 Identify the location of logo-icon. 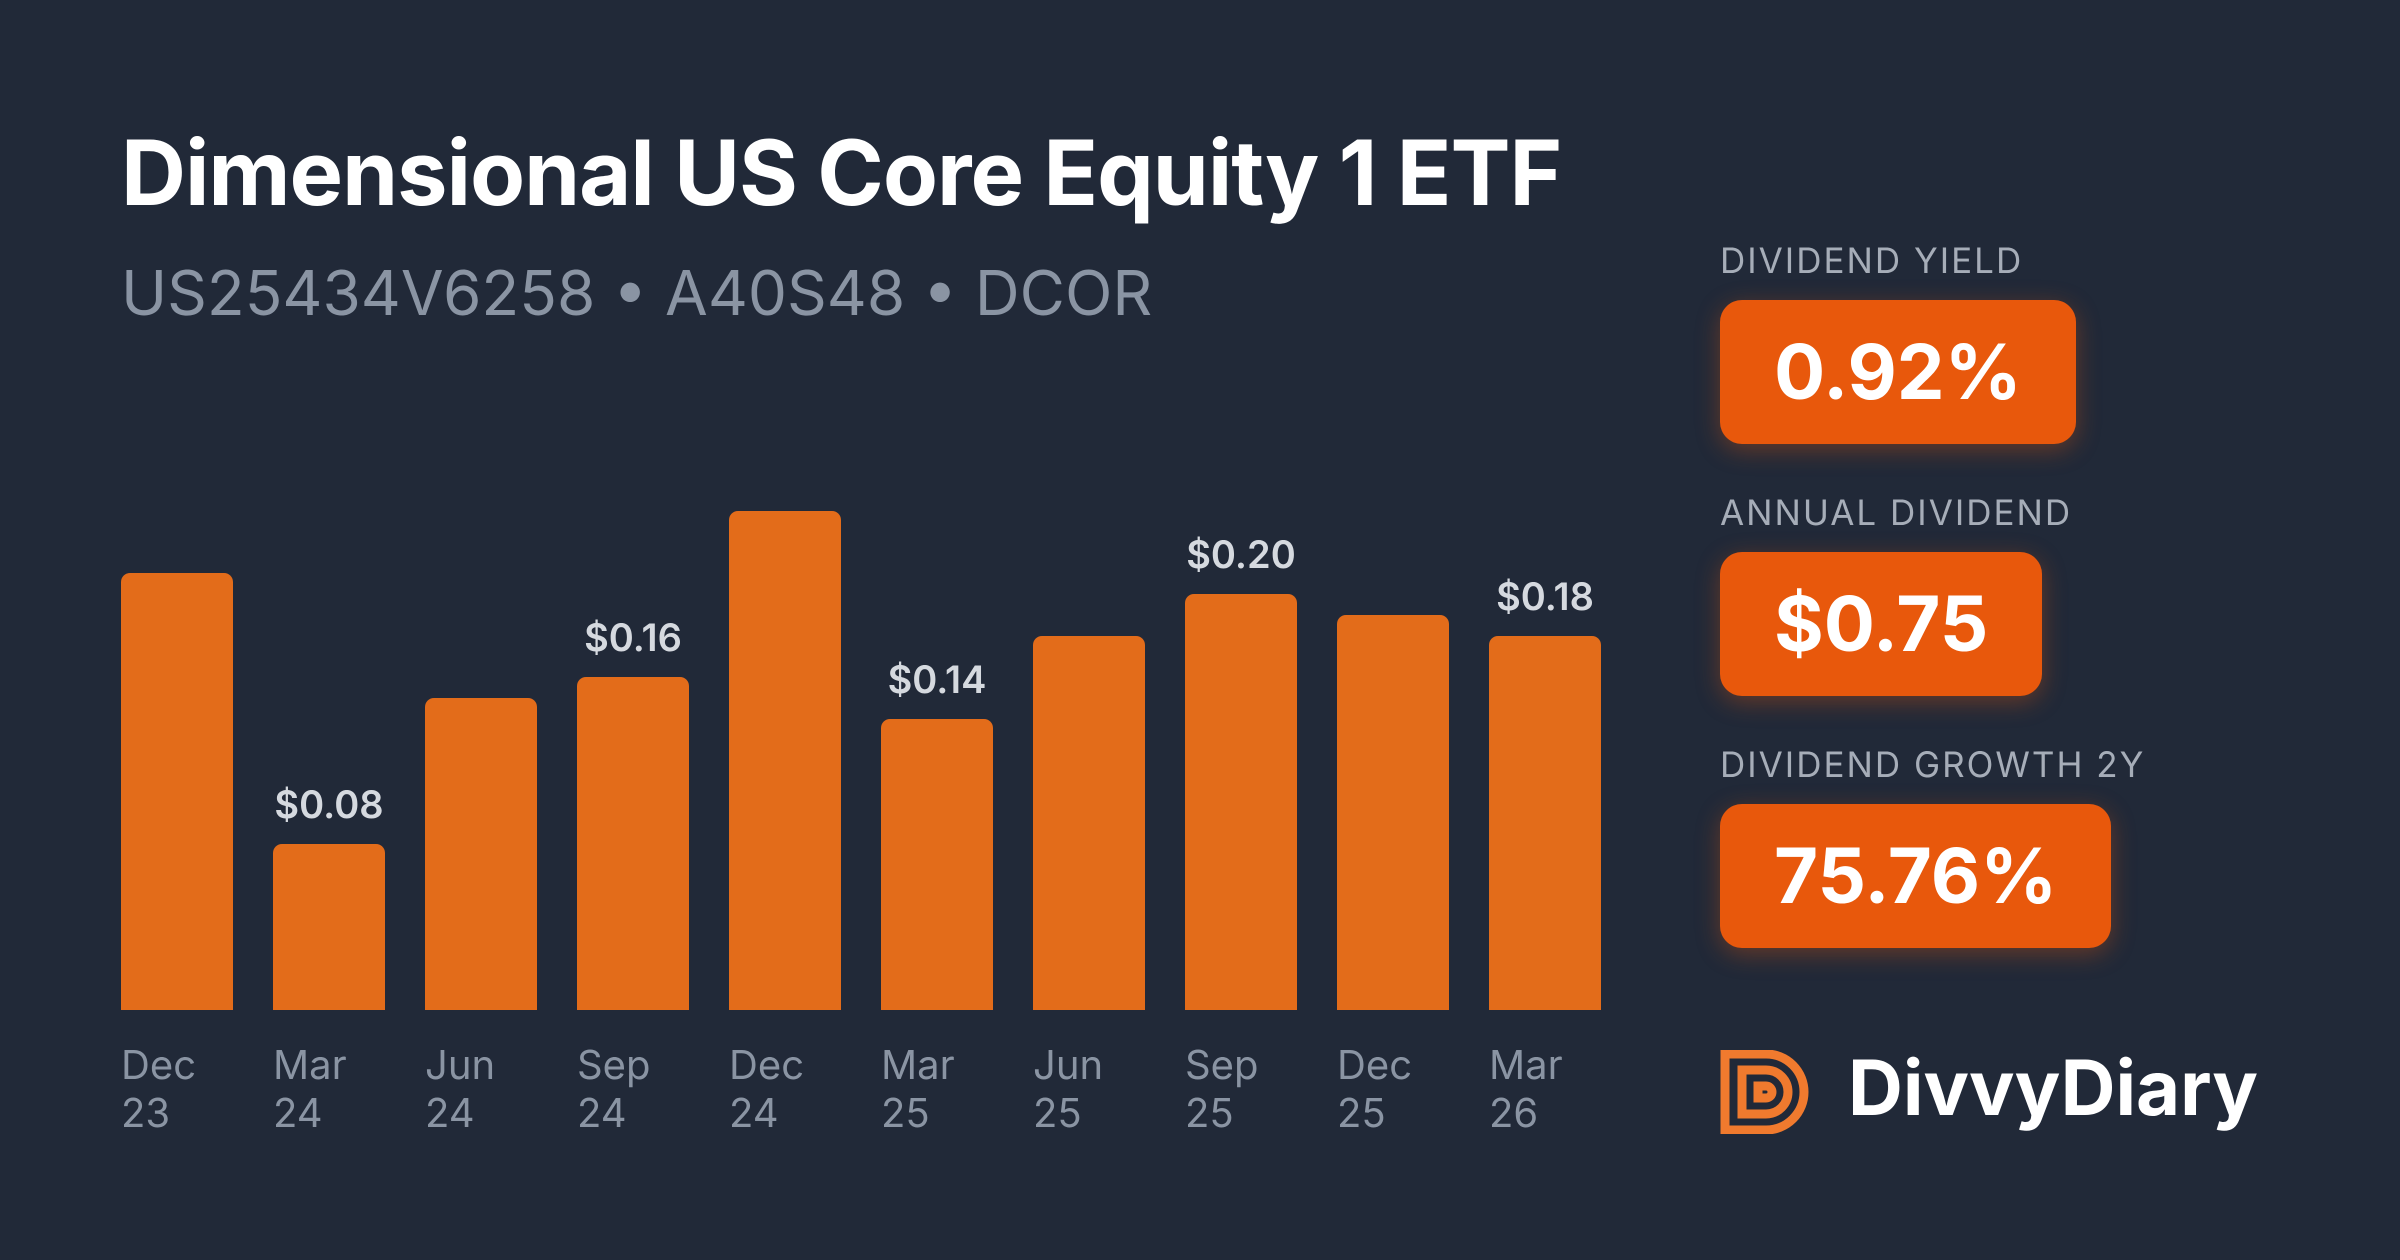
(1764, 1092).